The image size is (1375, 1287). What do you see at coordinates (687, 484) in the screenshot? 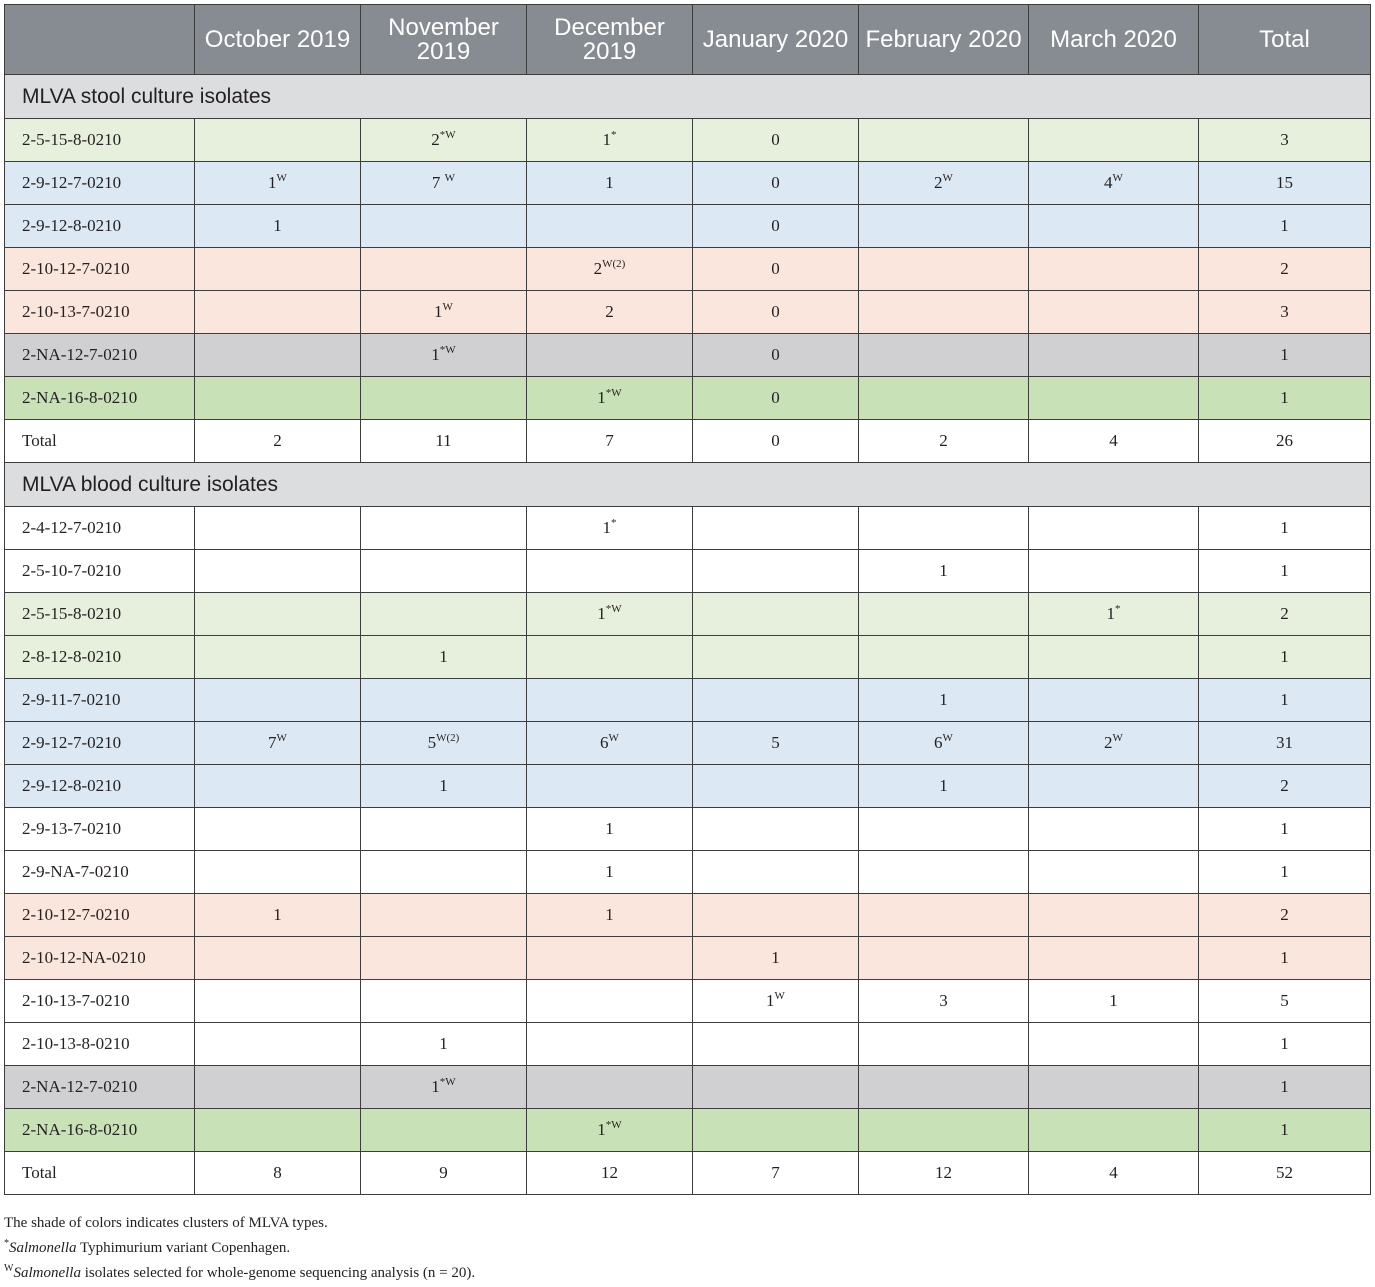
I see `section-row: MLVA blood culture isolates` at bounding box center [687, 484].